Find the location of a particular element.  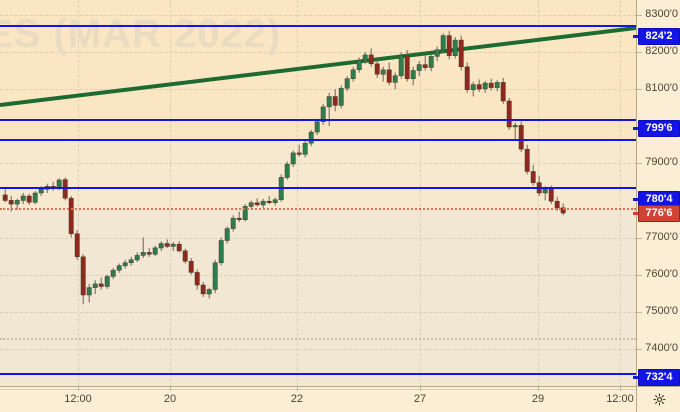

time-tick-label: 22 is located at coordinates (297, 399).